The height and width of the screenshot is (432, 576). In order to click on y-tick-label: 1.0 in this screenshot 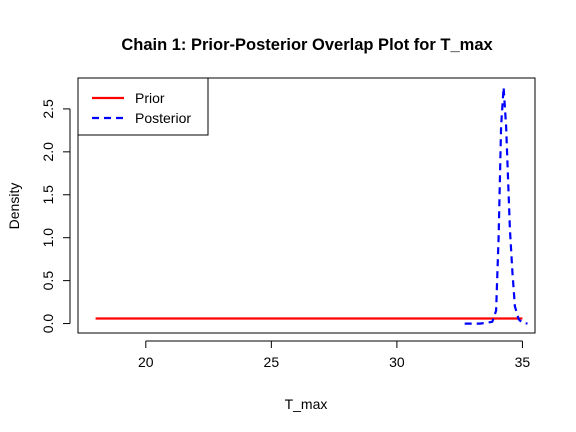, I will do `click(48, 238)`.